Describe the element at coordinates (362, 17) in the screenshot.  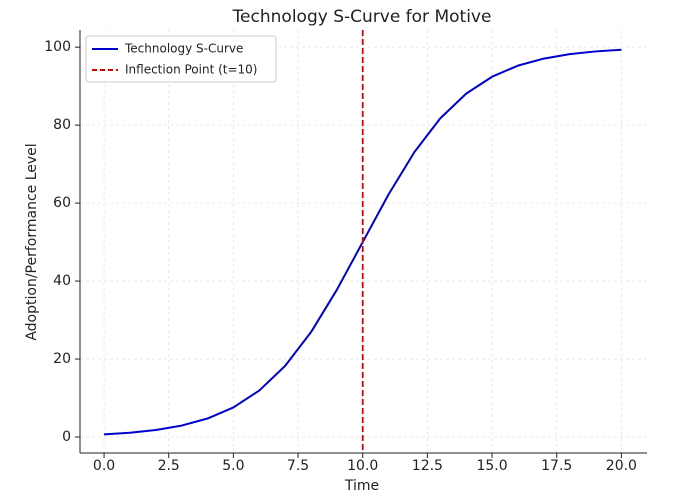
I see `chart-title: Technology S-Curve for Motive` at that location.